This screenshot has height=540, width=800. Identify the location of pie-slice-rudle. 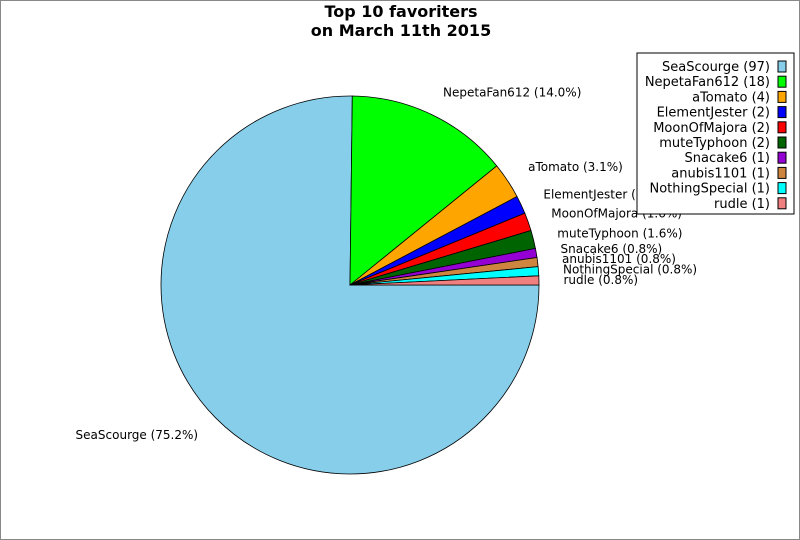
(444, 280).